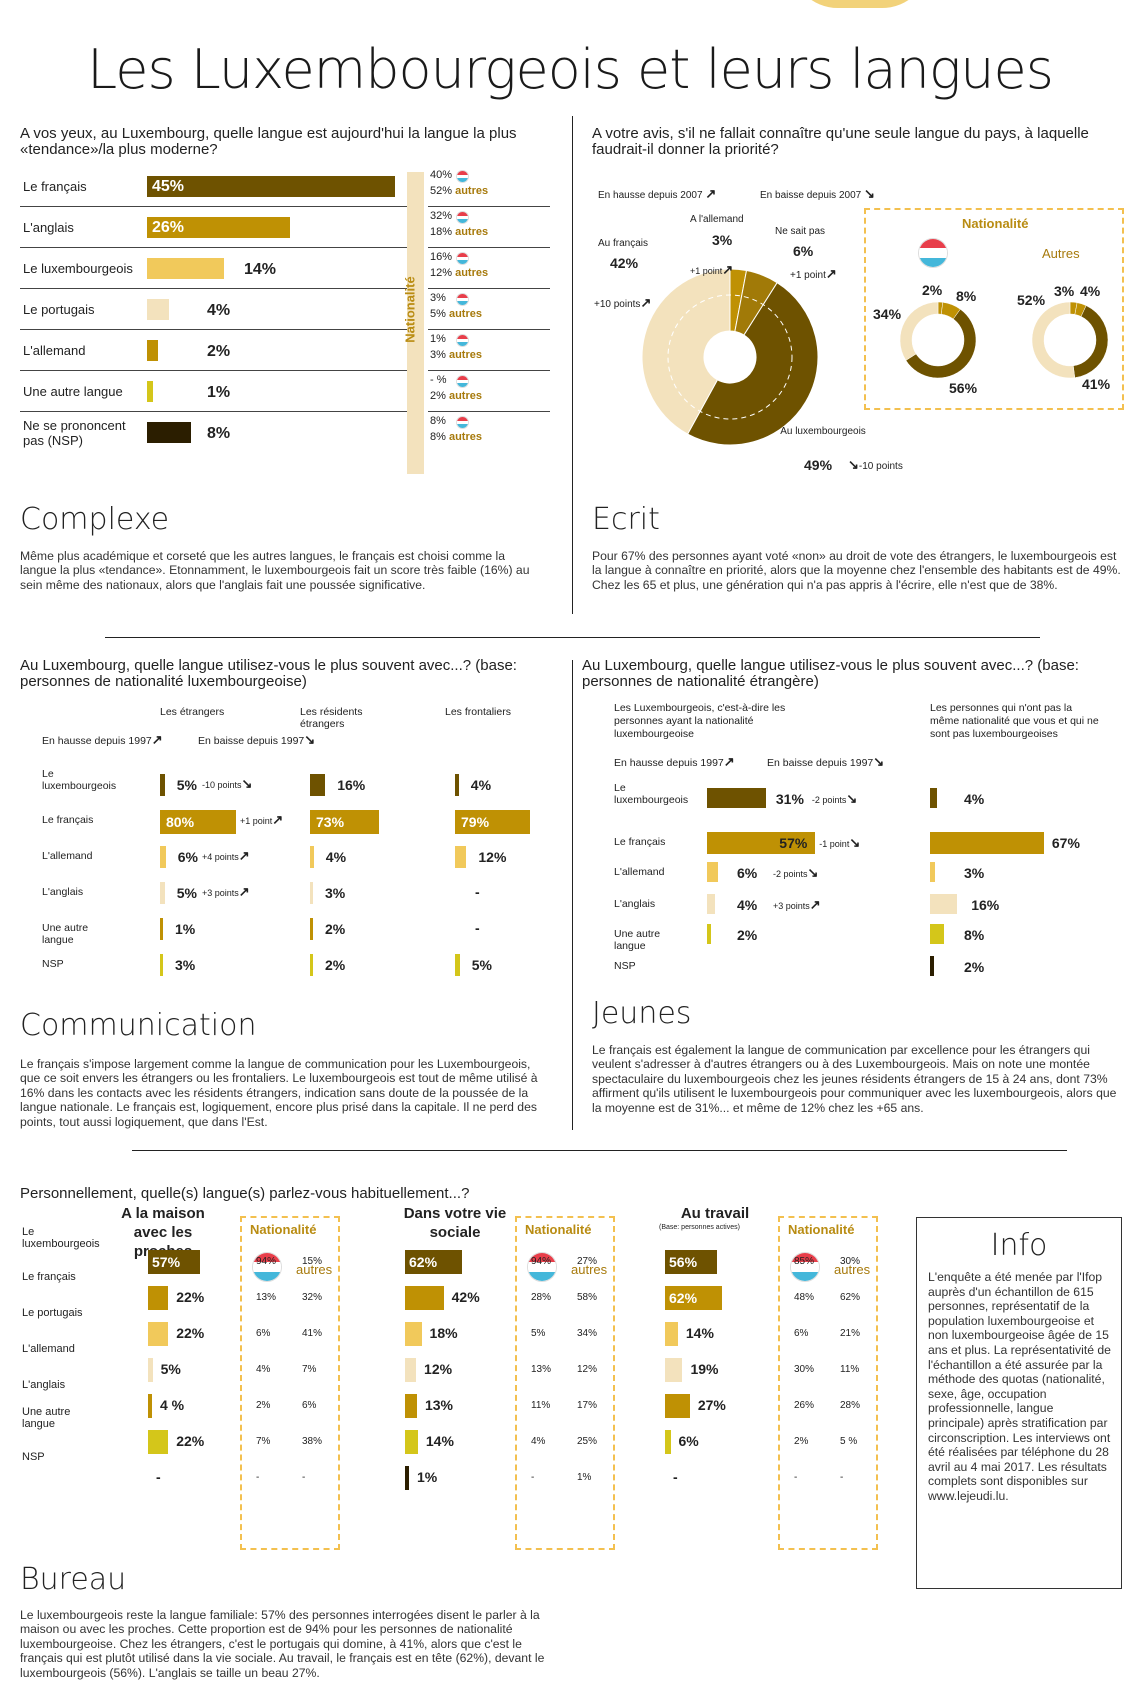  What do you see at coordinates (850, 1261) in the screenshot?
I see `s5-autres-value: 30%` at bounding box center [850, 1261].